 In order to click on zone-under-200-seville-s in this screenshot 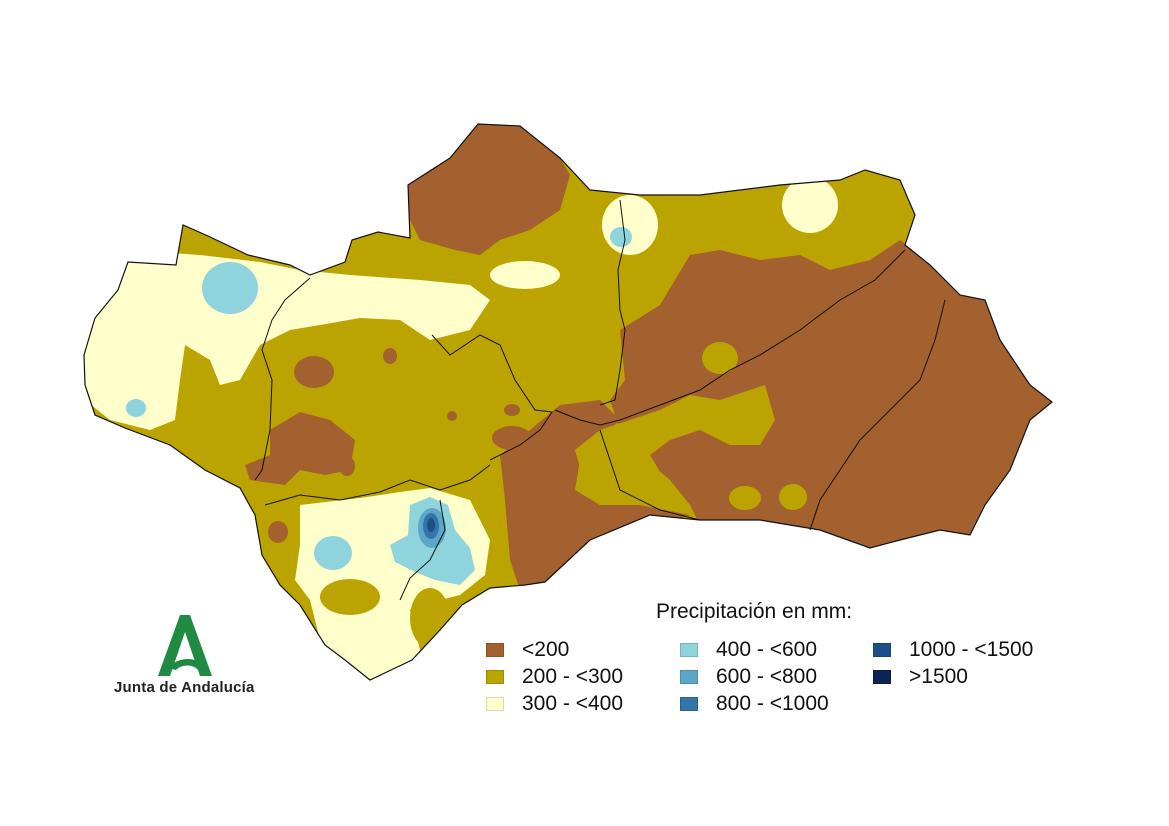, I will do `click(347, 466)`.